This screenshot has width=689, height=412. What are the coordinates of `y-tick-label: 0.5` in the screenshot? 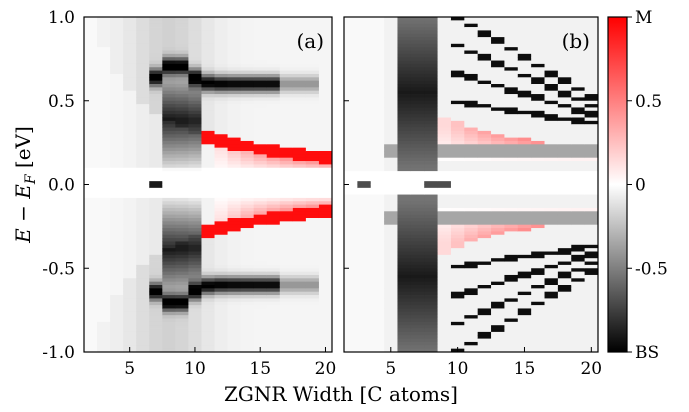 It's located at (61, 102).